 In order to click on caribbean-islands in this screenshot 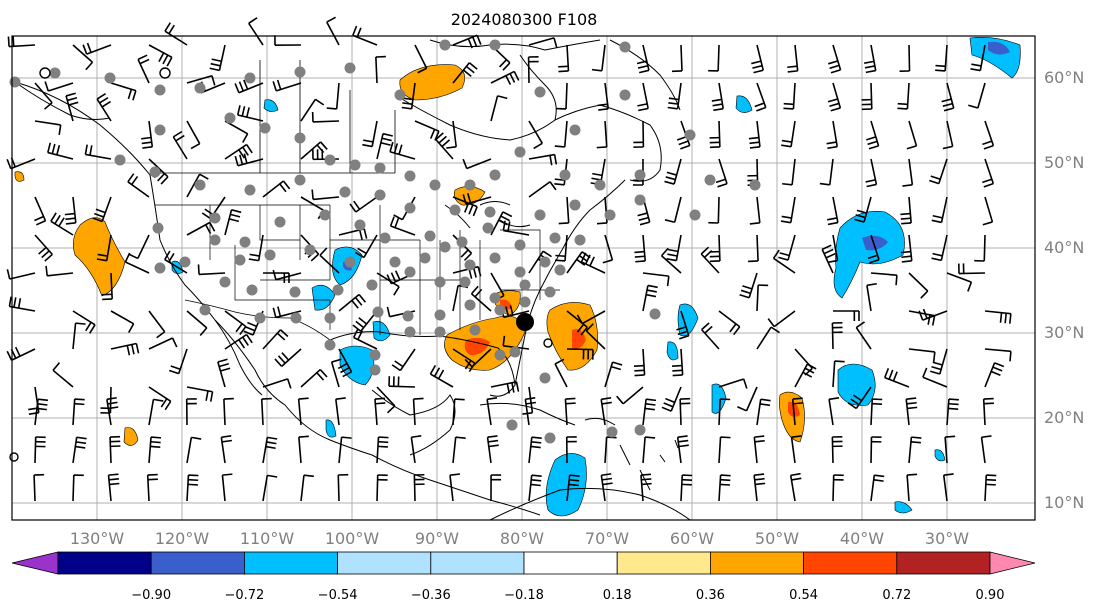, I will do `click(649, 465)`.